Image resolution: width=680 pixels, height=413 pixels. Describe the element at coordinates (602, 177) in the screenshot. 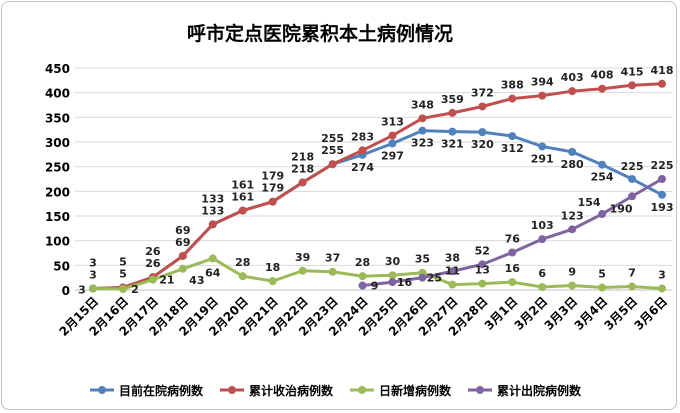

I see `data-label: 254` at that location.